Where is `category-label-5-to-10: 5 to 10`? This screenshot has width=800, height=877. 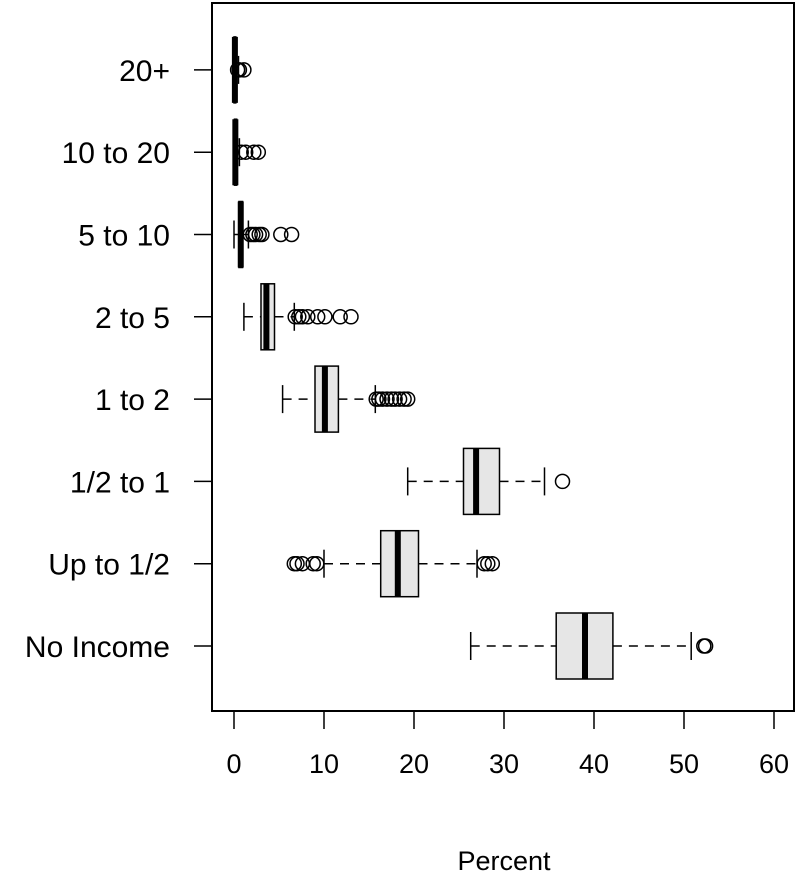
category-label-5-to-10: 5 to 10 is located at coordinates (124, 236).